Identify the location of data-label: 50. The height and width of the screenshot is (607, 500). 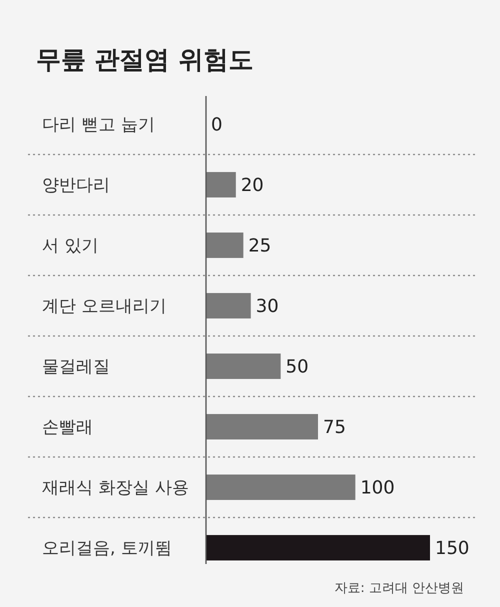
(297, 367).